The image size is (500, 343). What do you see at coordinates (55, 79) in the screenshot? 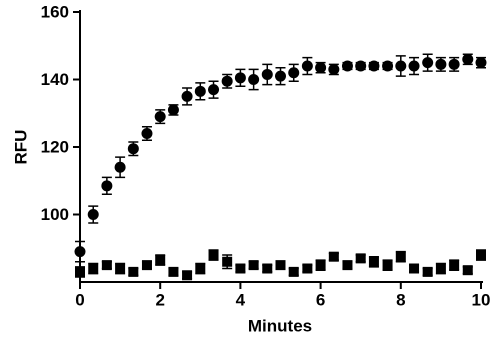
I see `y-tick-label: 140` at bounding box center [55, 79].